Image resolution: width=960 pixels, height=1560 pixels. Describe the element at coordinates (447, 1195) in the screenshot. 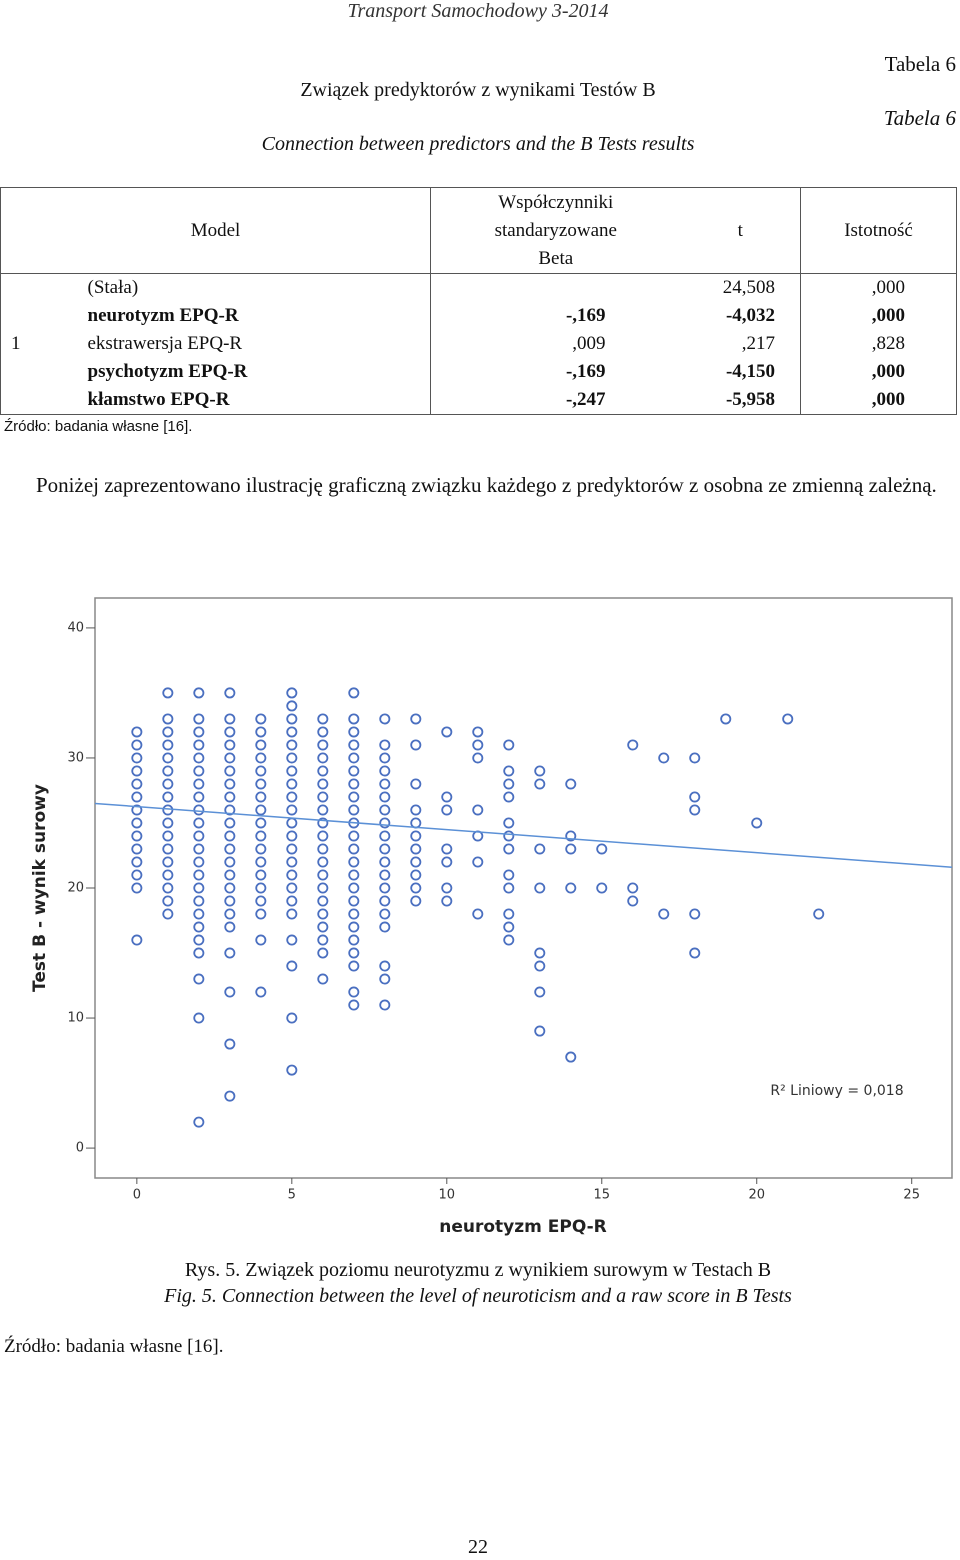

I see `x-tick-label: 10` at that location.